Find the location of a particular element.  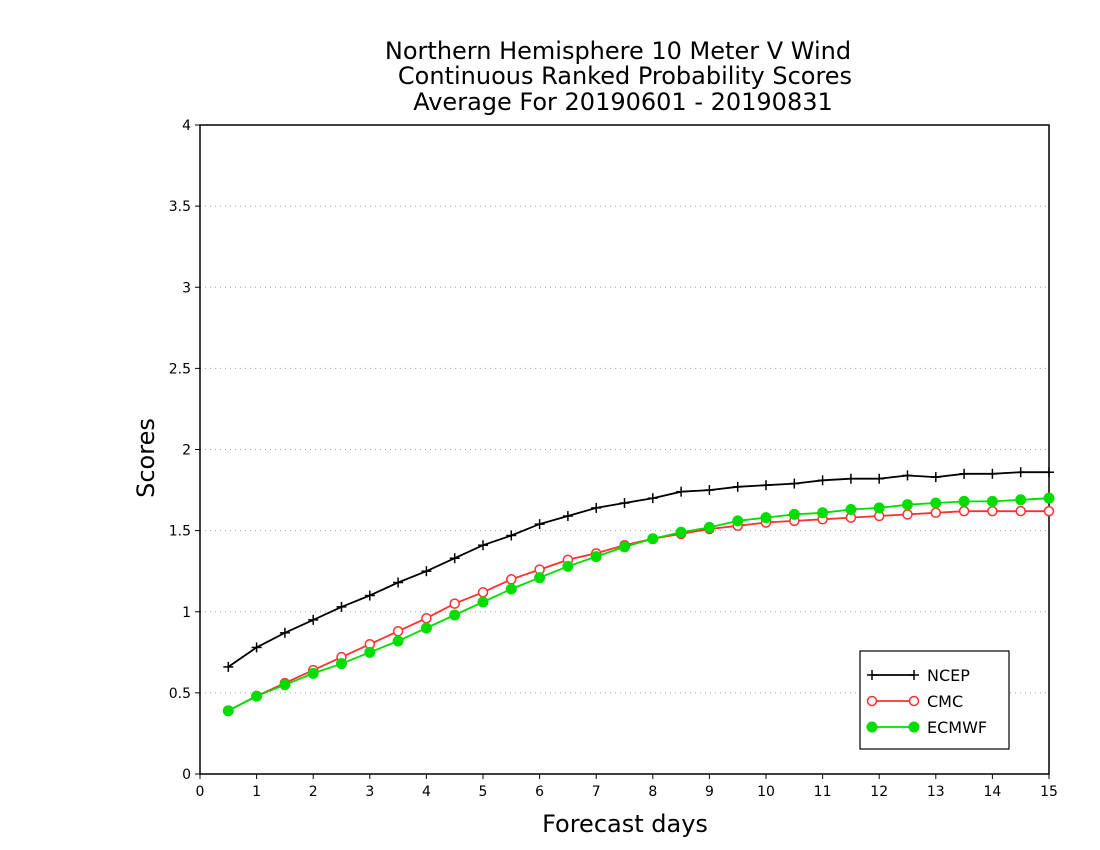

y-tick-label: 2 is located at coordinates (186, 451).